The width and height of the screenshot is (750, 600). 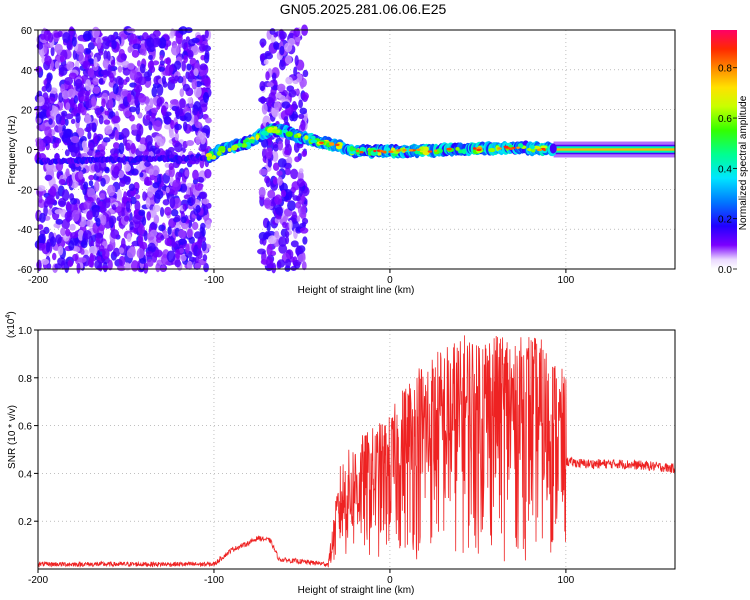 What do you see at coordinates (390, 580) in the screenshot?
I see `snr-x-tick-label: 0` at bounding box center [390, 580].